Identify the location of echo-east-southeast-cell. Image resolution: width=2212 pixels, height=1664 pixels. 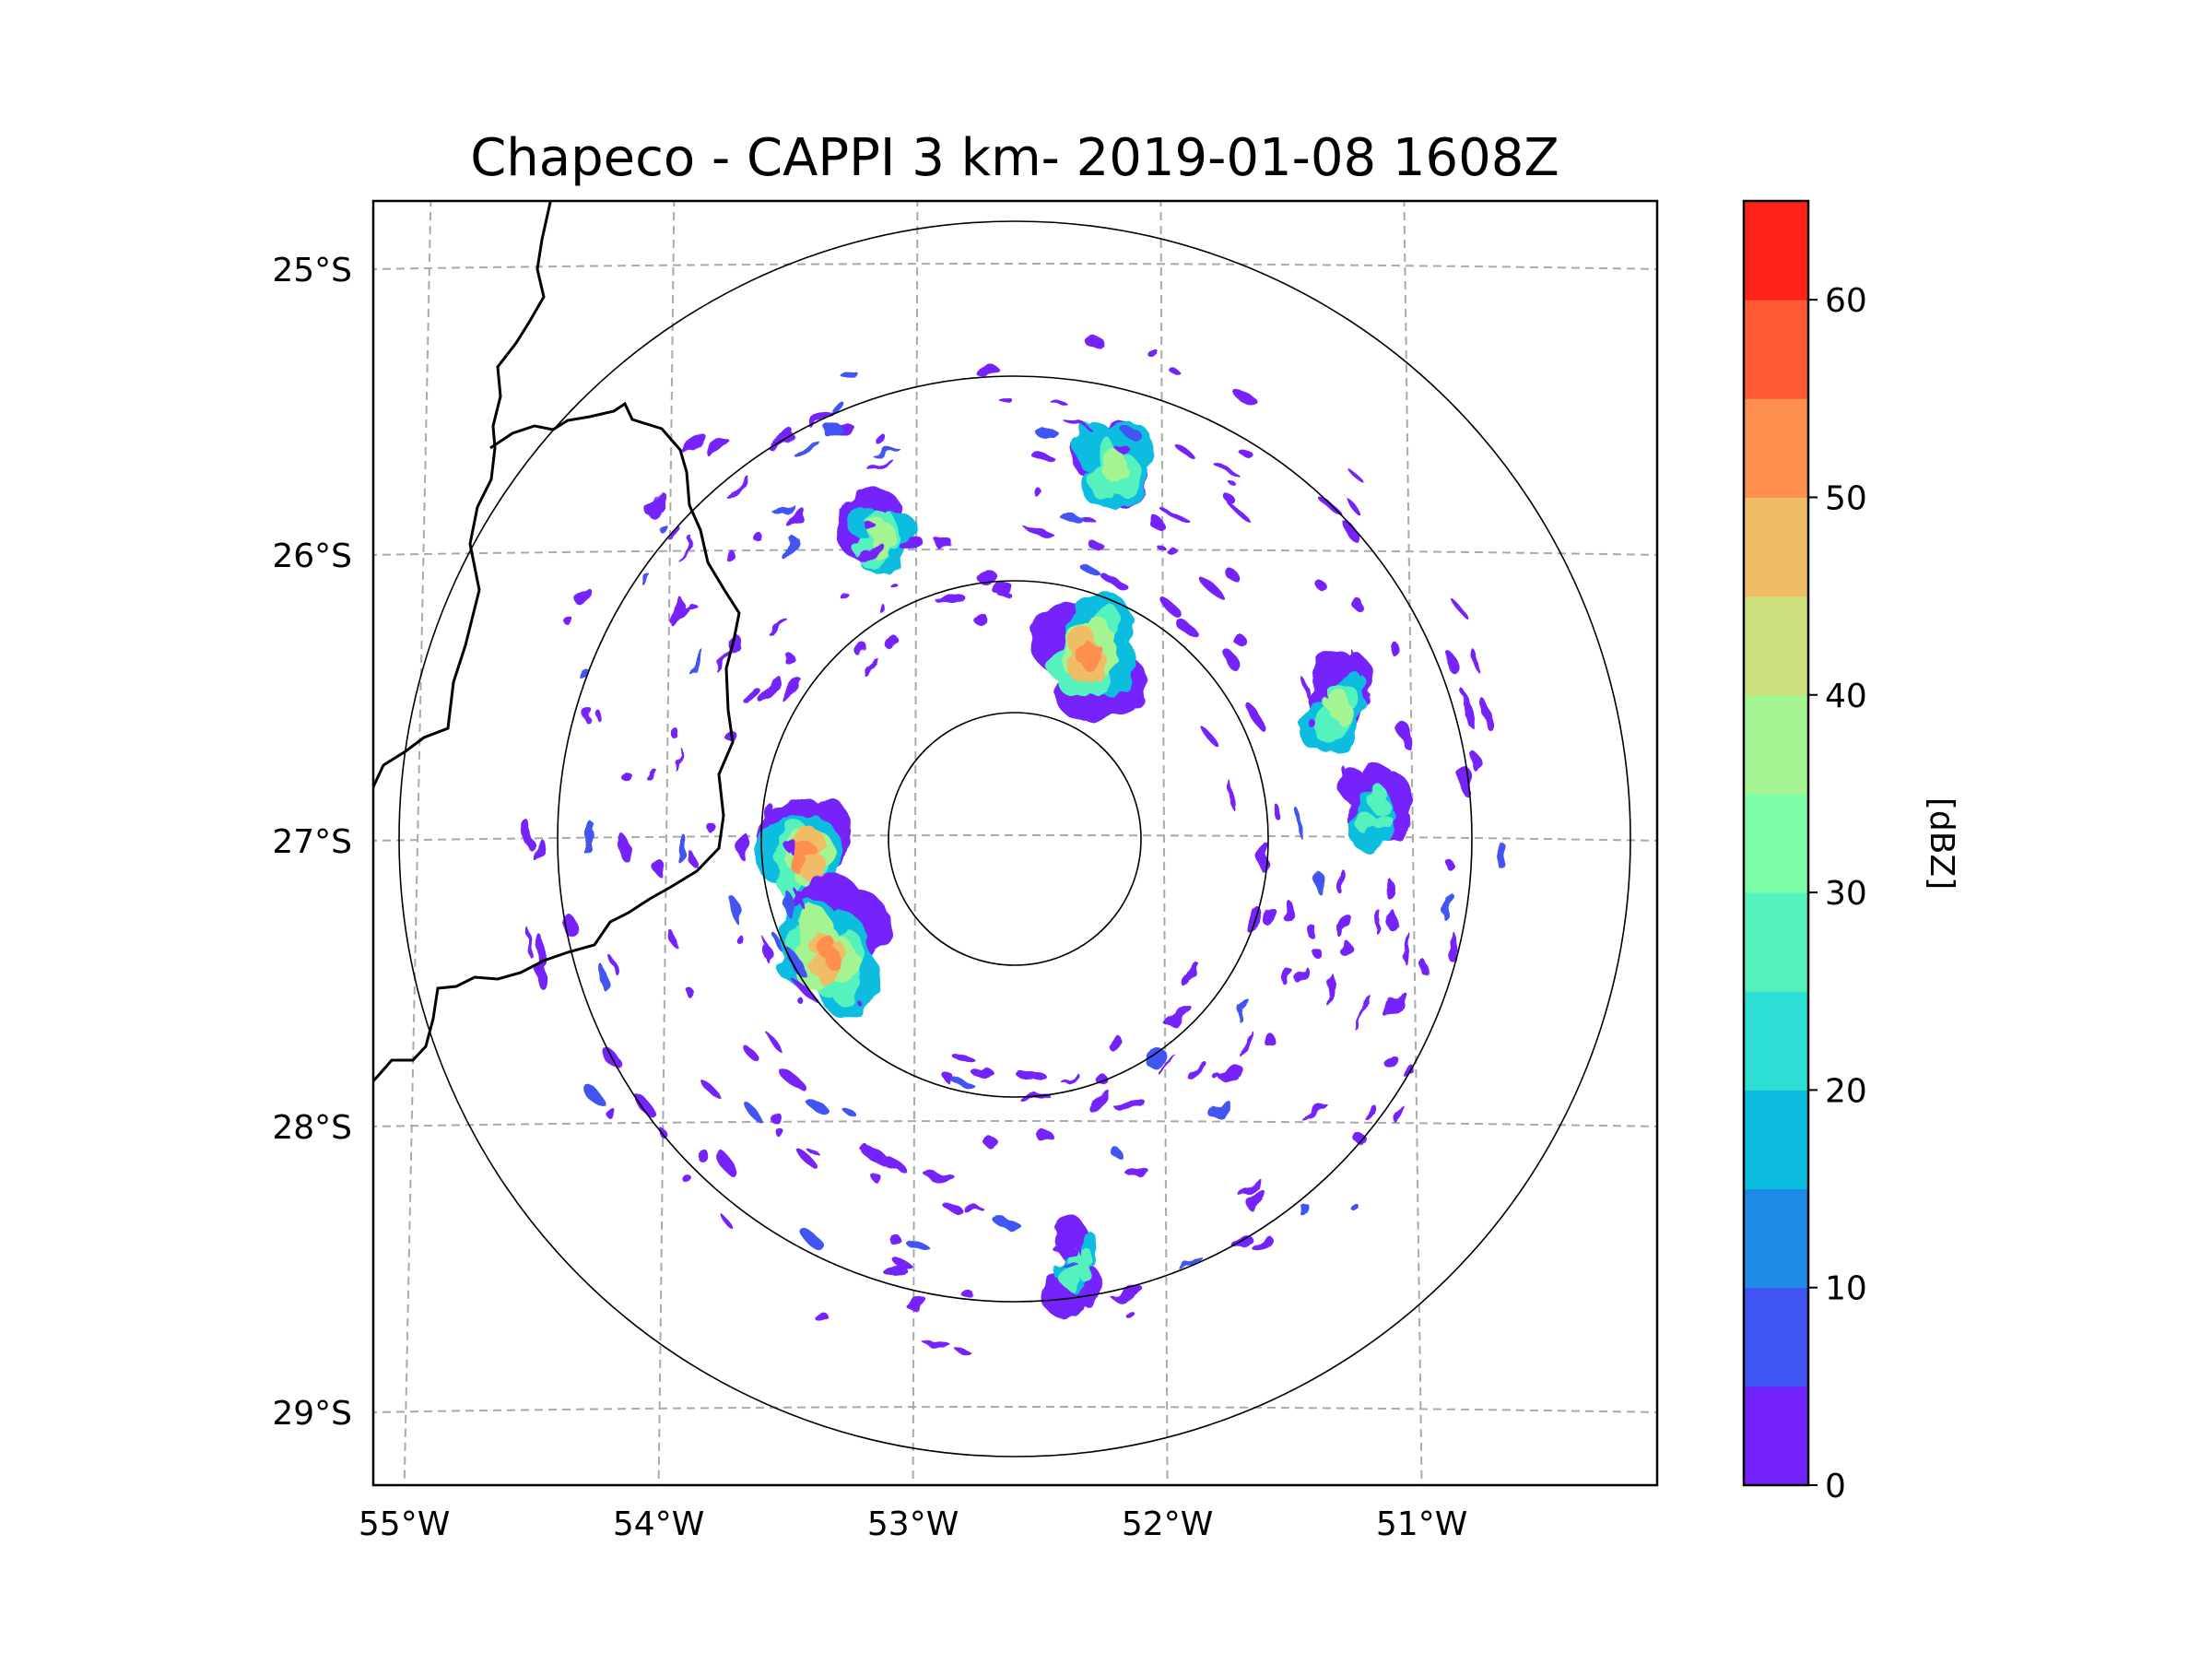
(1376, 809).